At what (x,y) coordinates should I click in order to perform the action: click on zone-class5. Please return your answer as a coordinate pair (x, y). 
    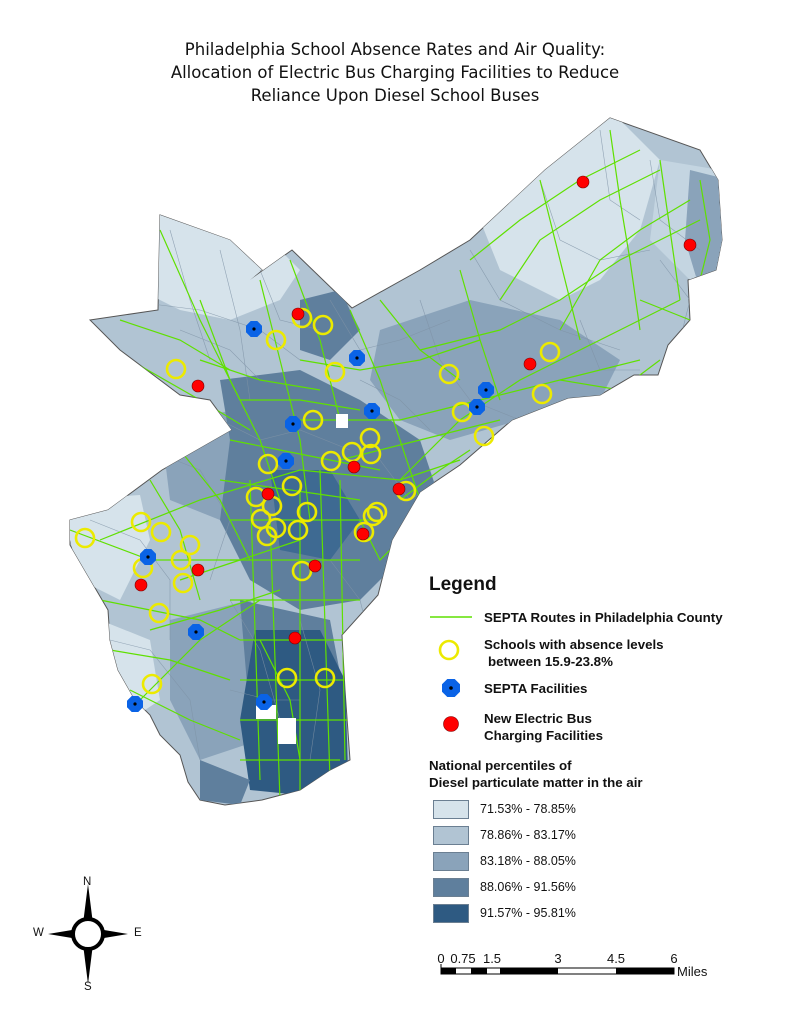
    Looking at the image, I should click on (225, 782).